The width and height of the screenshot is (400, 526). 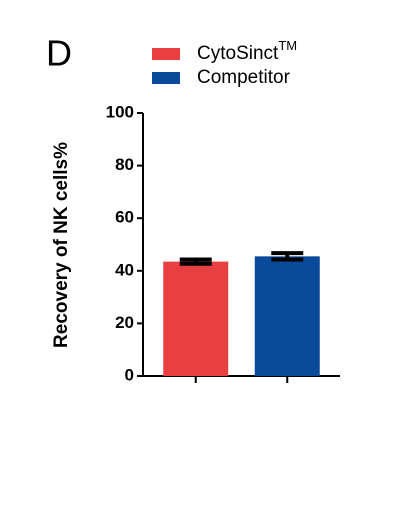 I want to click on legend-label: Competitor, so click(x=244, y=77).